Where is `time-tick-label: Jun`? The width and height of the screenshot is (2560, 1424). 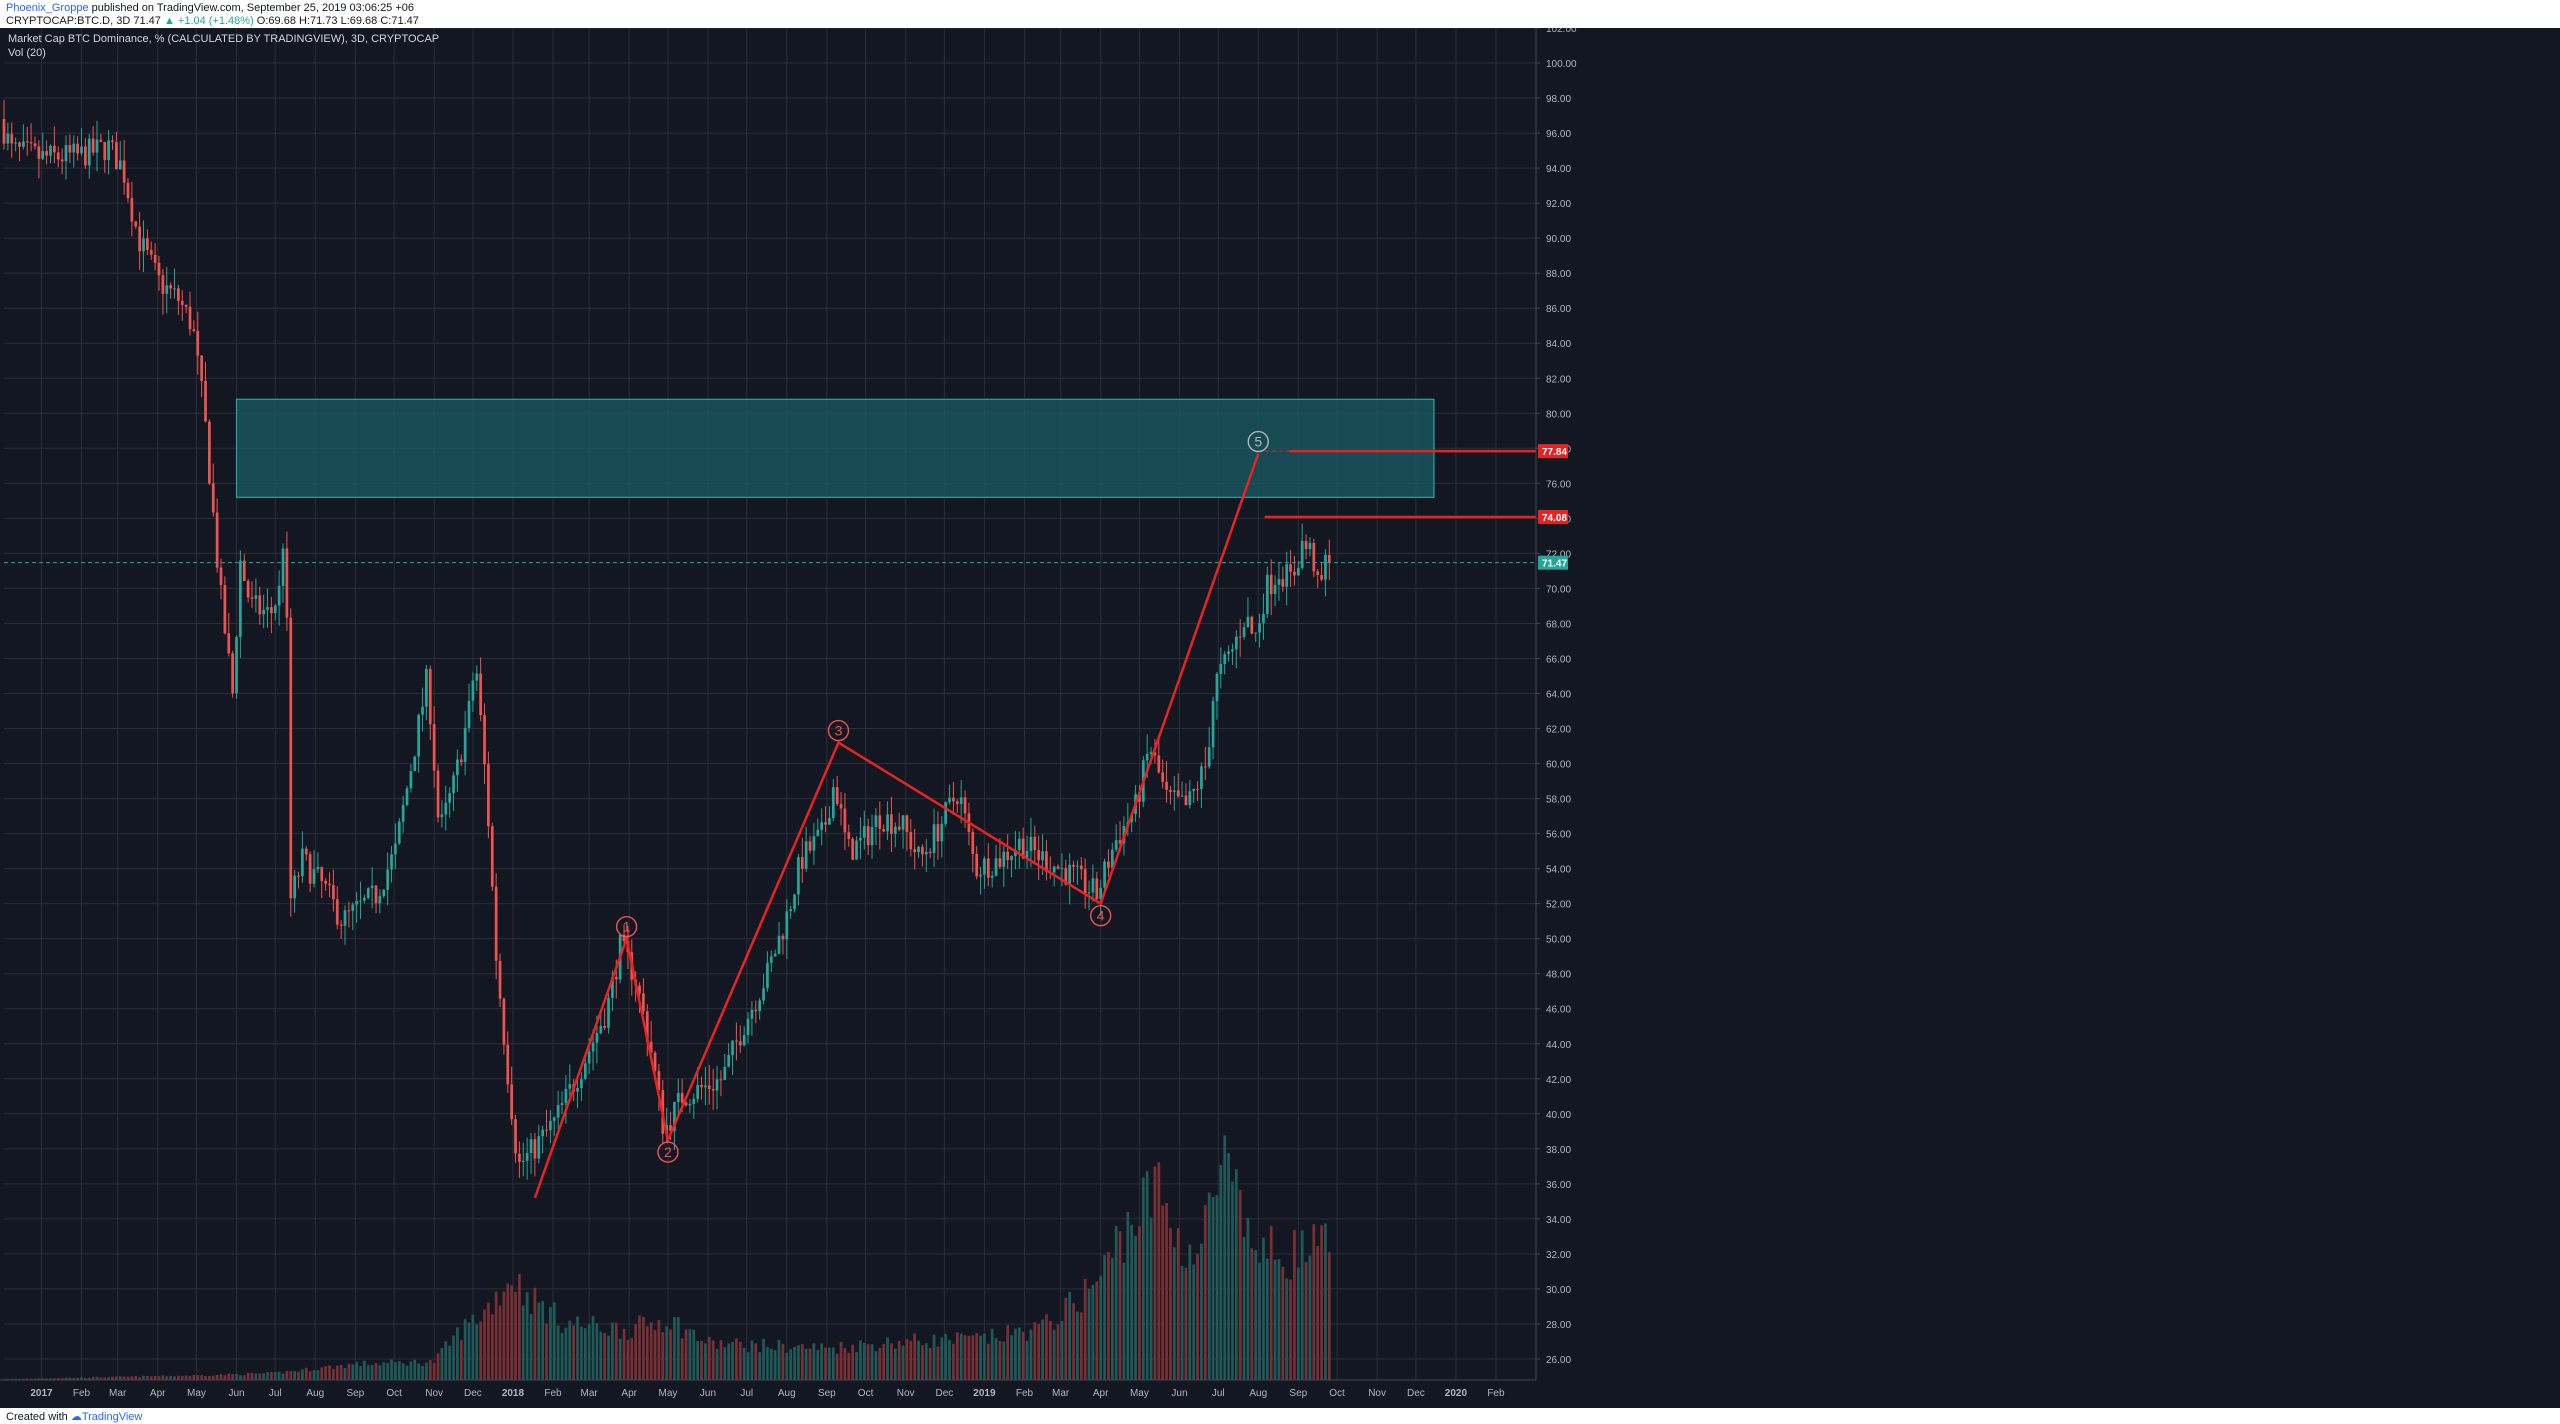 time-tick-label: Jun is located at coordinates (1179, 1393).